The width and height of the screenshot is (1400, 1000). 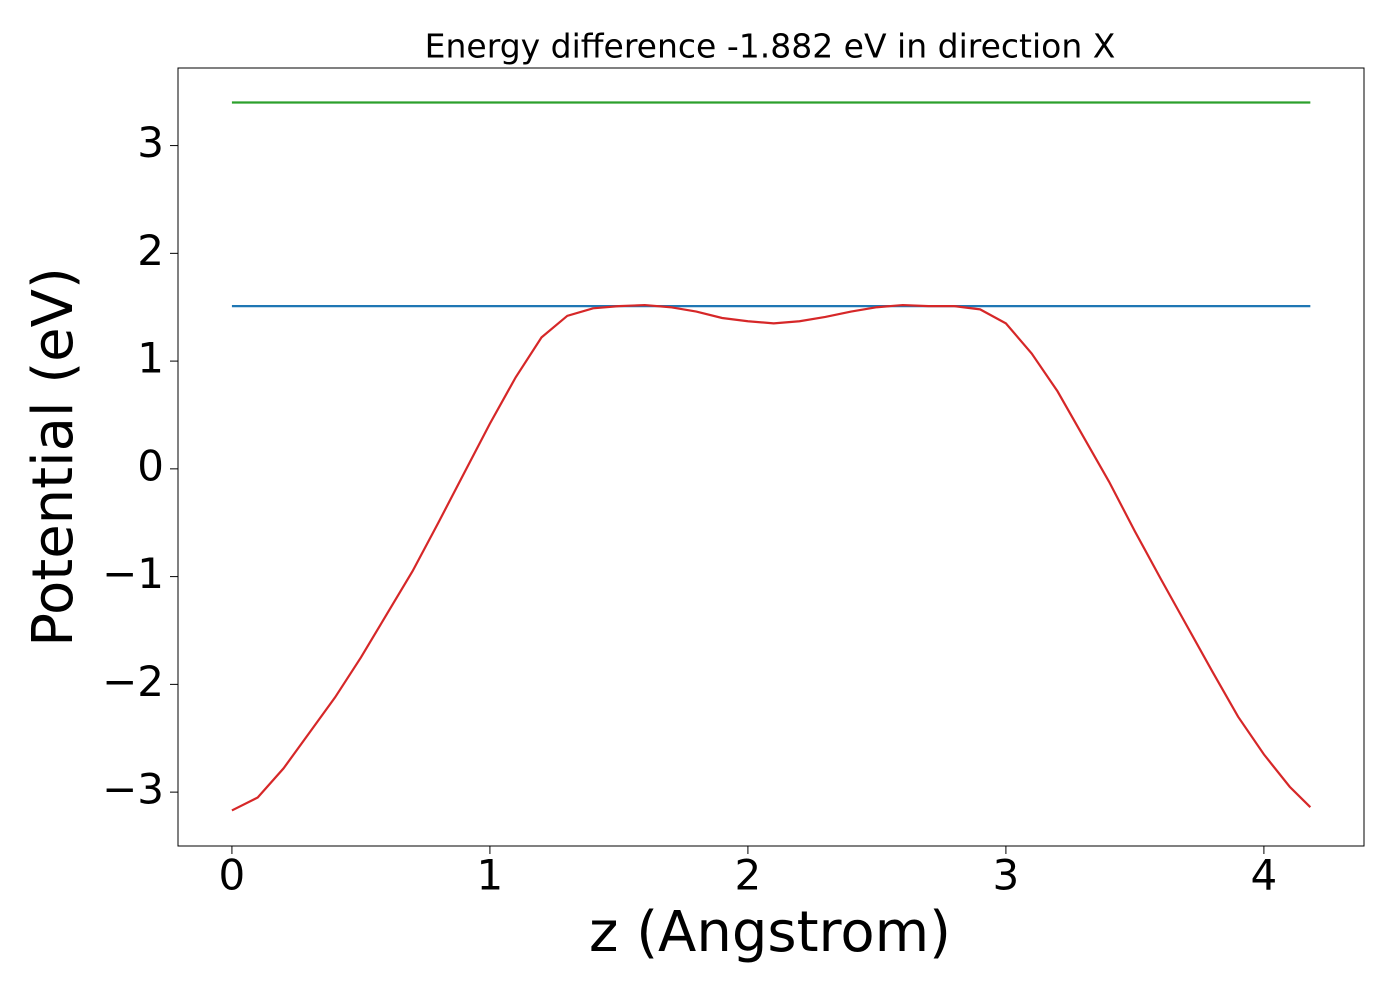 I want to click on x-axis-label: z (Angstrom), so click(x=770, y=932).